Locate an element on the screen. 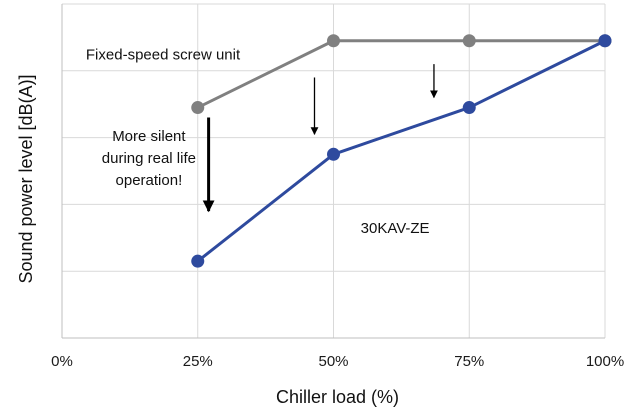 The height and width of the screenshot is (408, 641). annotation-line-0: More silent is located at coordinates (149, 136).